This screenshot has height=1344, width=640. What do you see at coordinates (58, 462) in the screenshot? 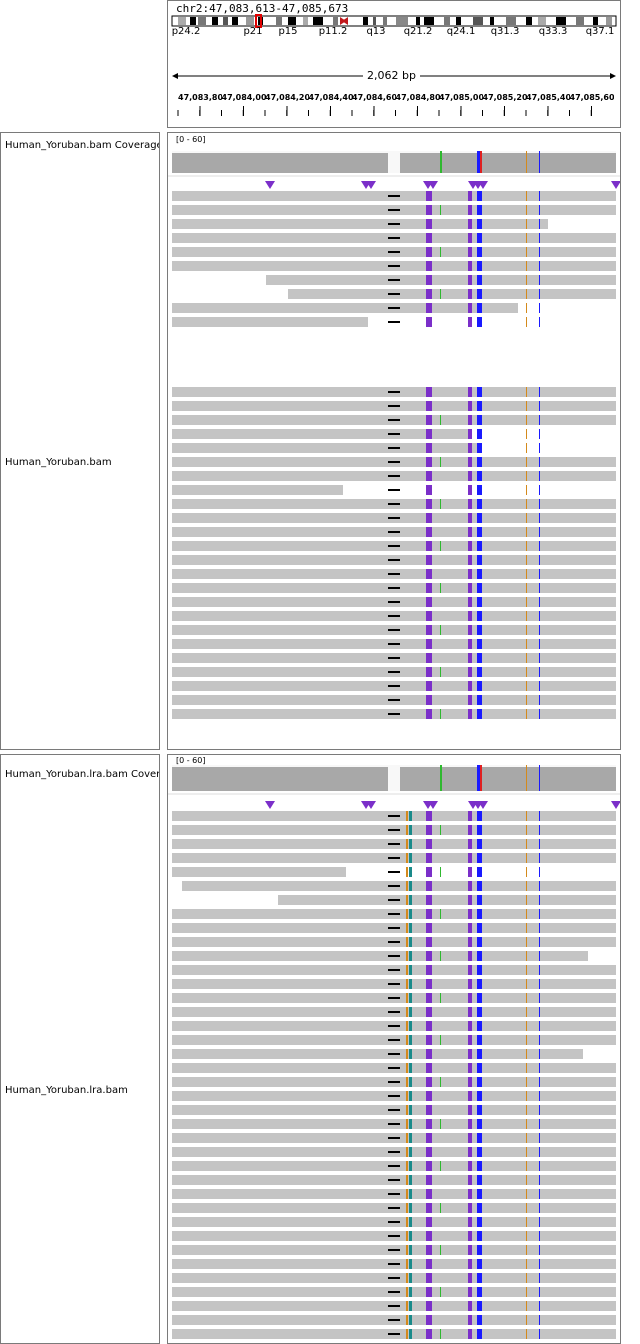
I see `track1-reads-name: Human_Yoruban.bam` at bounding box center [58, 462].